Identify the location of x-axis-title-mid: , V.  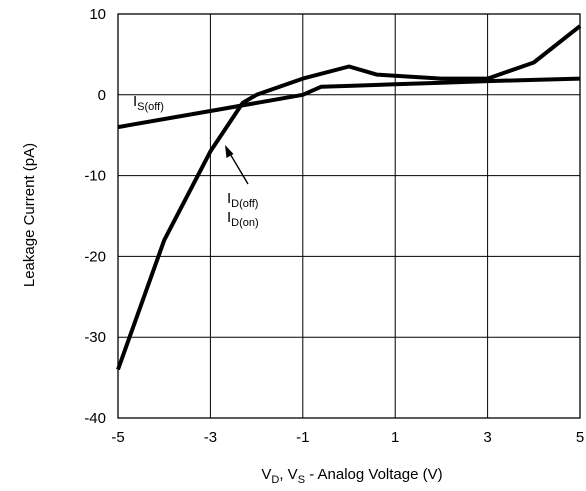
(288, 474).